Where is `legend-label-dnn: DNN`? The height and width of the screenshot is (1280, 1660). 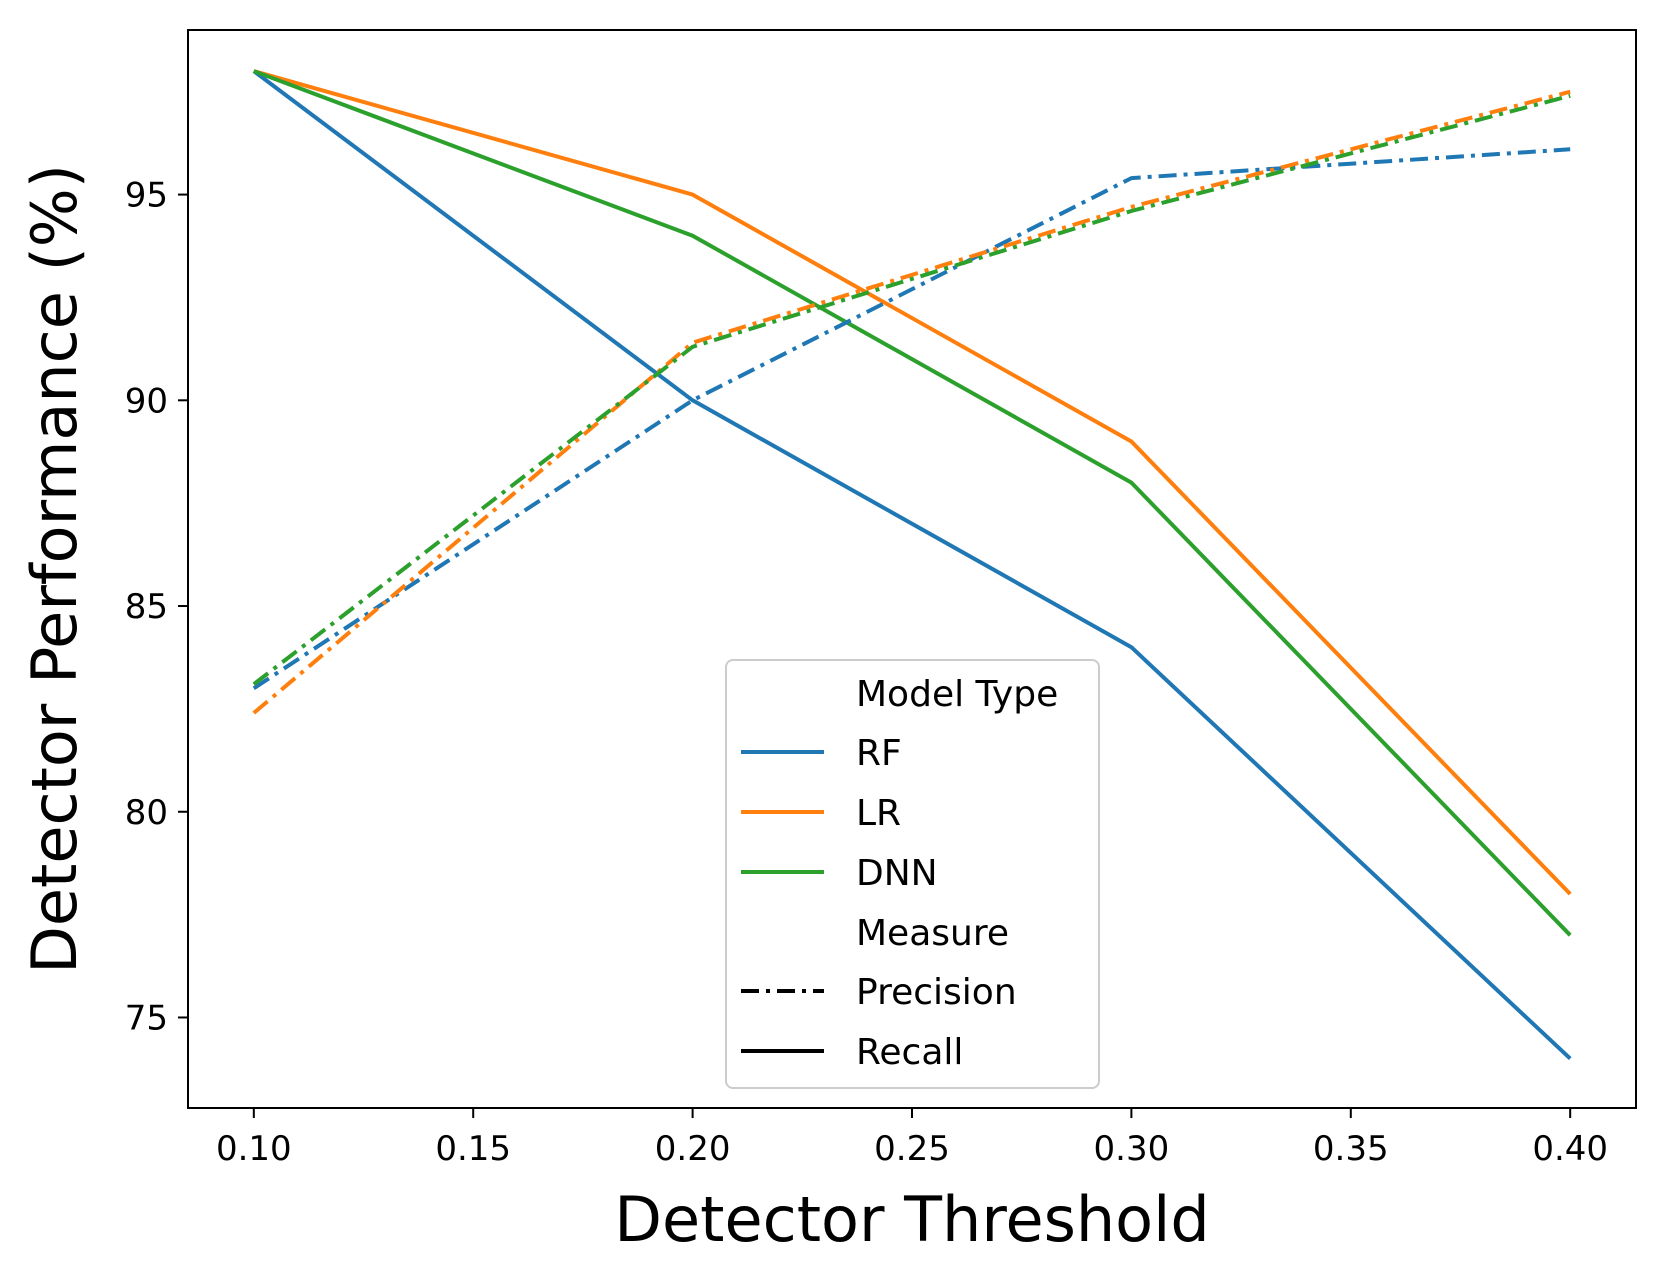
legend-label-dnn: DNN is located at coordinates (897, 873).